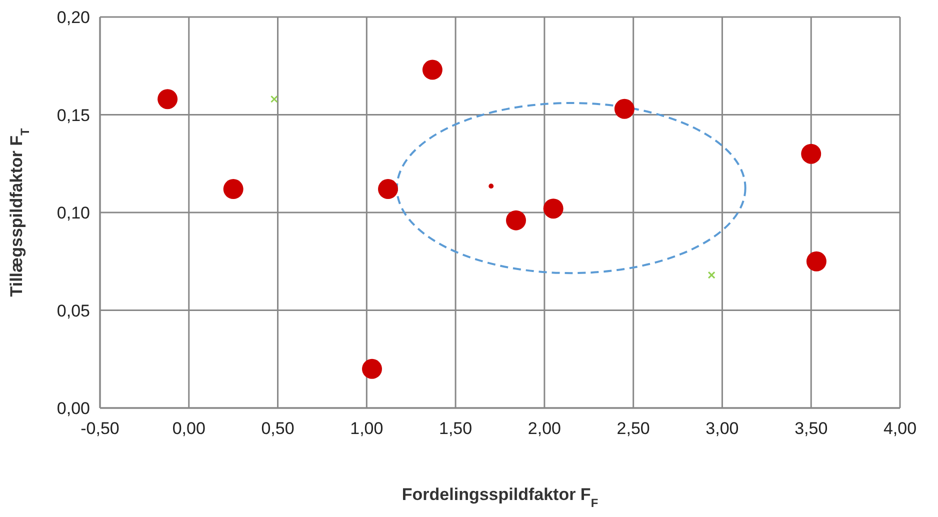 This screenshot has width=938, height=517. What do you see at coordinates (189, 428) in the screenshot?
I see `x-tick-label: 0,00` at bounding box center [189, 428].